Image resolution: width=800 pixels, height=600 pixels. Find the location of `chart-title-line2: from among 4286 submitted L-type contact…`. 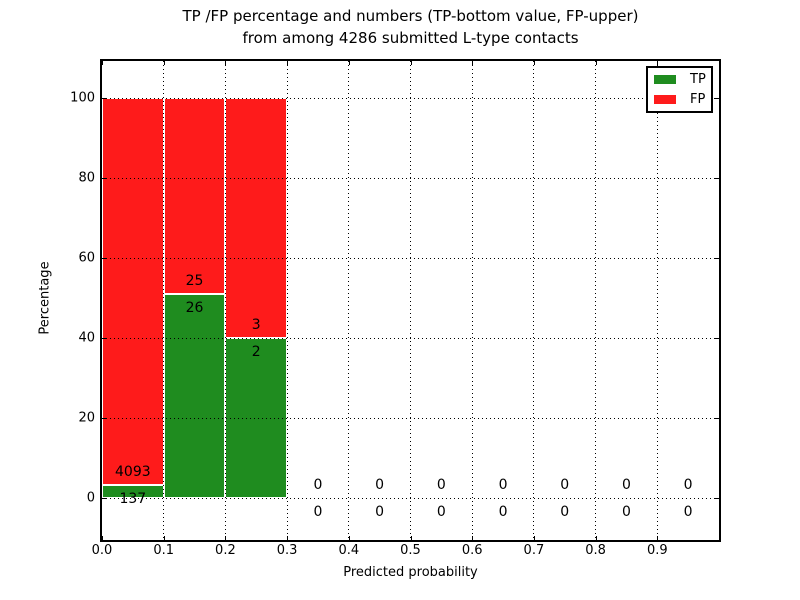

chart-title-line2: from among 4286 submitted L-type contact… is located at coordinates (410, 38).